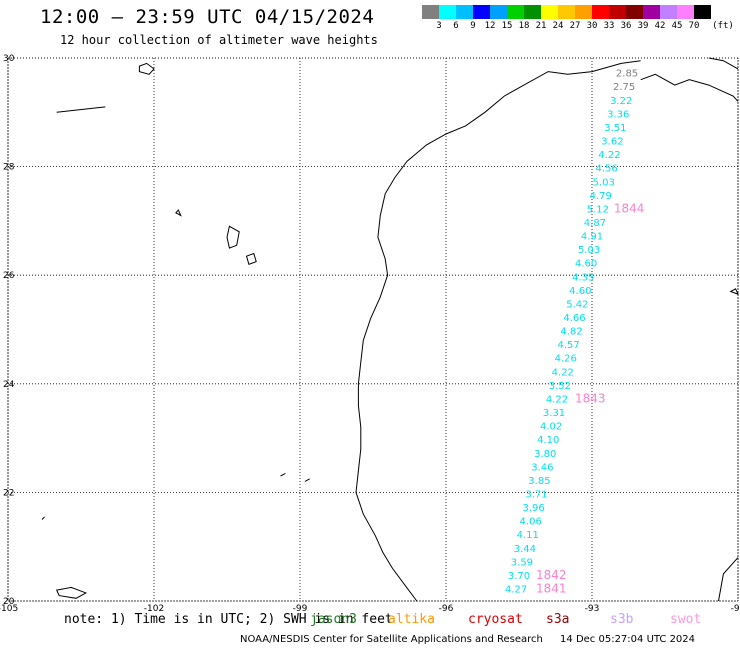 The height and width of the screenshot is (650, 740). What do you see at coordinates (551, 427) in the screenshot?
I see `swh-value: 4.02` at bounding box center [551, 427].